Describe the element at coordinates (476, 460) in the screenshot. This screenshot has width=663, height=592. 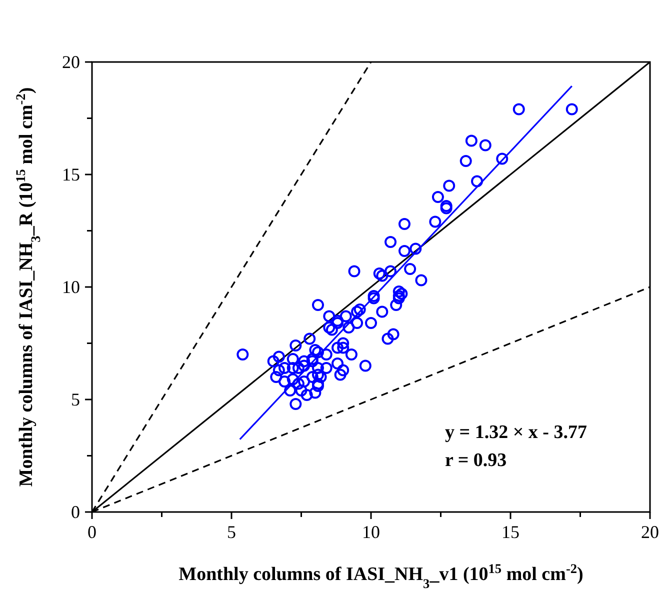
I see `annotation: r = 0.93` at that location.